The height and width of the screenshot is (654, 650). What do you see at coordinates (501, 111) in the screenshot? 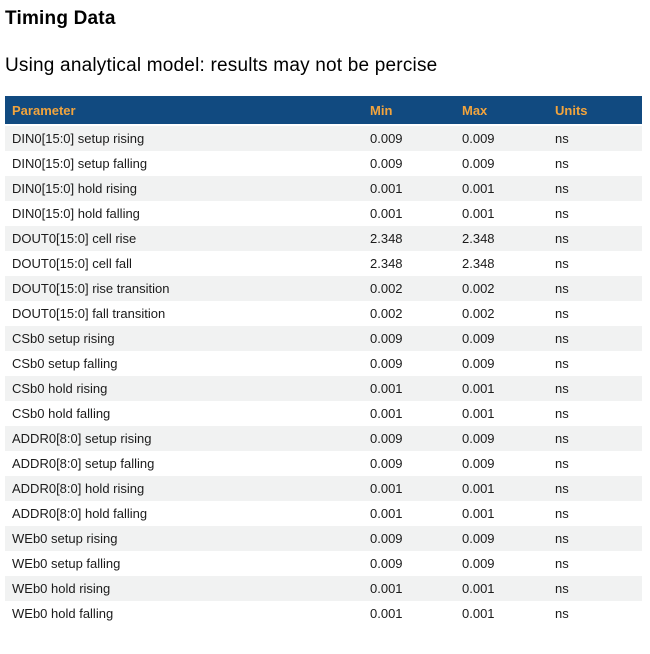
I see `column-header-max: Max` at bounding box center [501, 111].